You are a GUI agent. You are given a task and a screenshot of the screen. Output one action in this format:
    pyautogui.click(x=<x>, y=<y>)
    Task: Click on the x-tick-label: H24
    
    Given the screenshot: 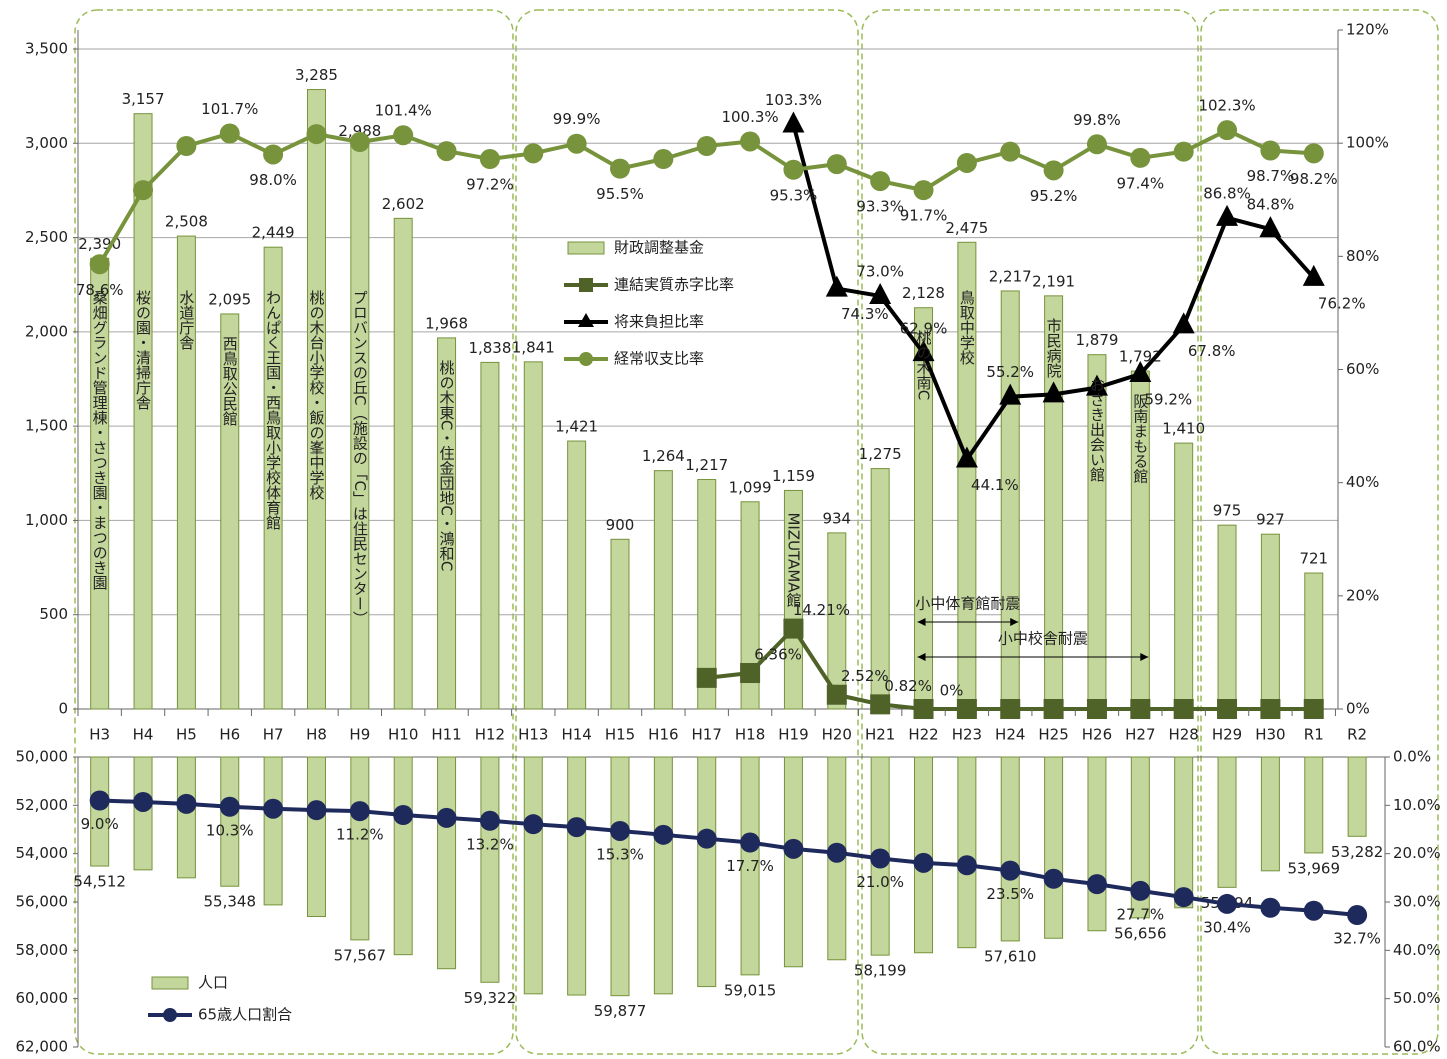 What is the action you would take?
    pyautogui.click(x=1010, y=735)
    